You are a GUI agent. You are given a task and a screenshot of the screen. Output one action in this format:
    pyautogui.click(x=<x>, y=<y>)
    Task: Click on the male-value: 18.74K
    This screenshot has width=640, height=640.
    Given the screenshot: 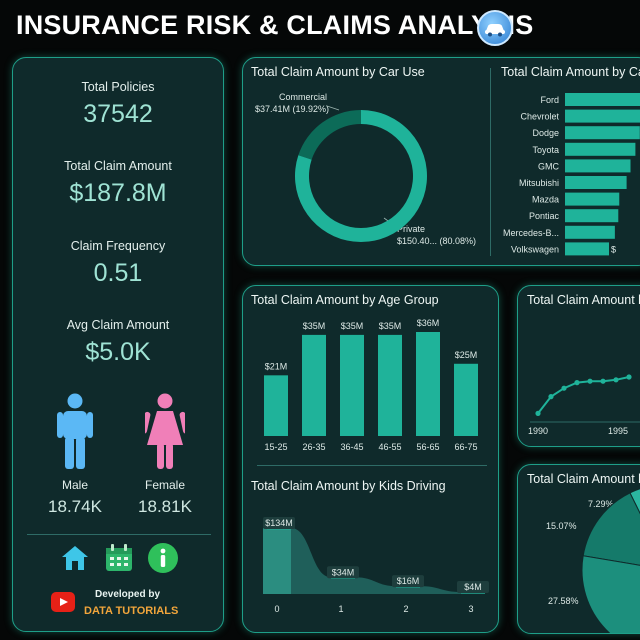 What is the action you would take?
    pyautogui.click(x=75, y=506)
    